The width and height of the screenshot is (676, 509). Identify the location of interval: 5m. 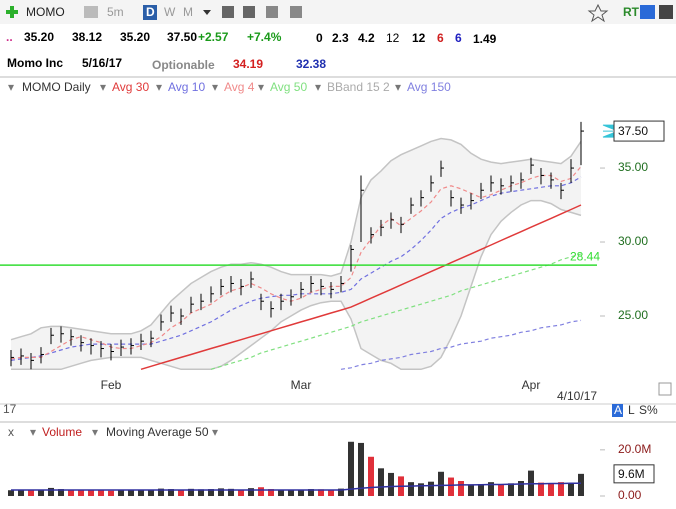
(115, 12).